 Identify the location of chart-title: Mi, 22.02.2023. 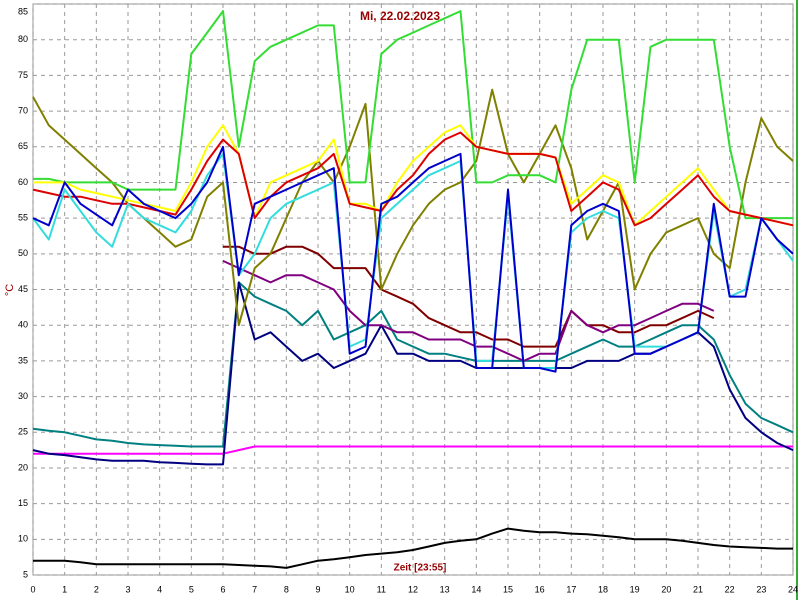
(400, 16).